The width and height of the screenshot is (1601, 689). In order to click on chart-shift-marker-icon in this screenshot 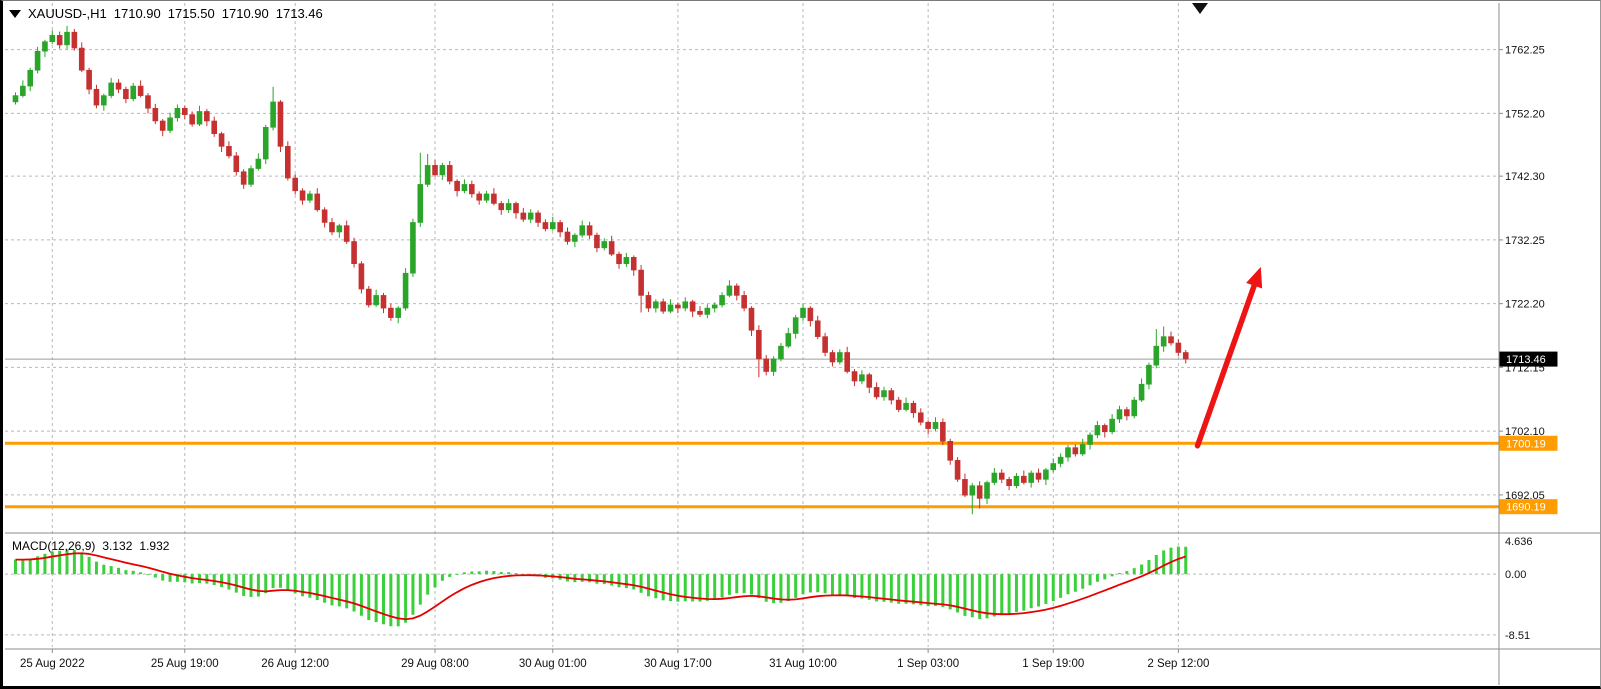, I will do `click(1200, 8)`.